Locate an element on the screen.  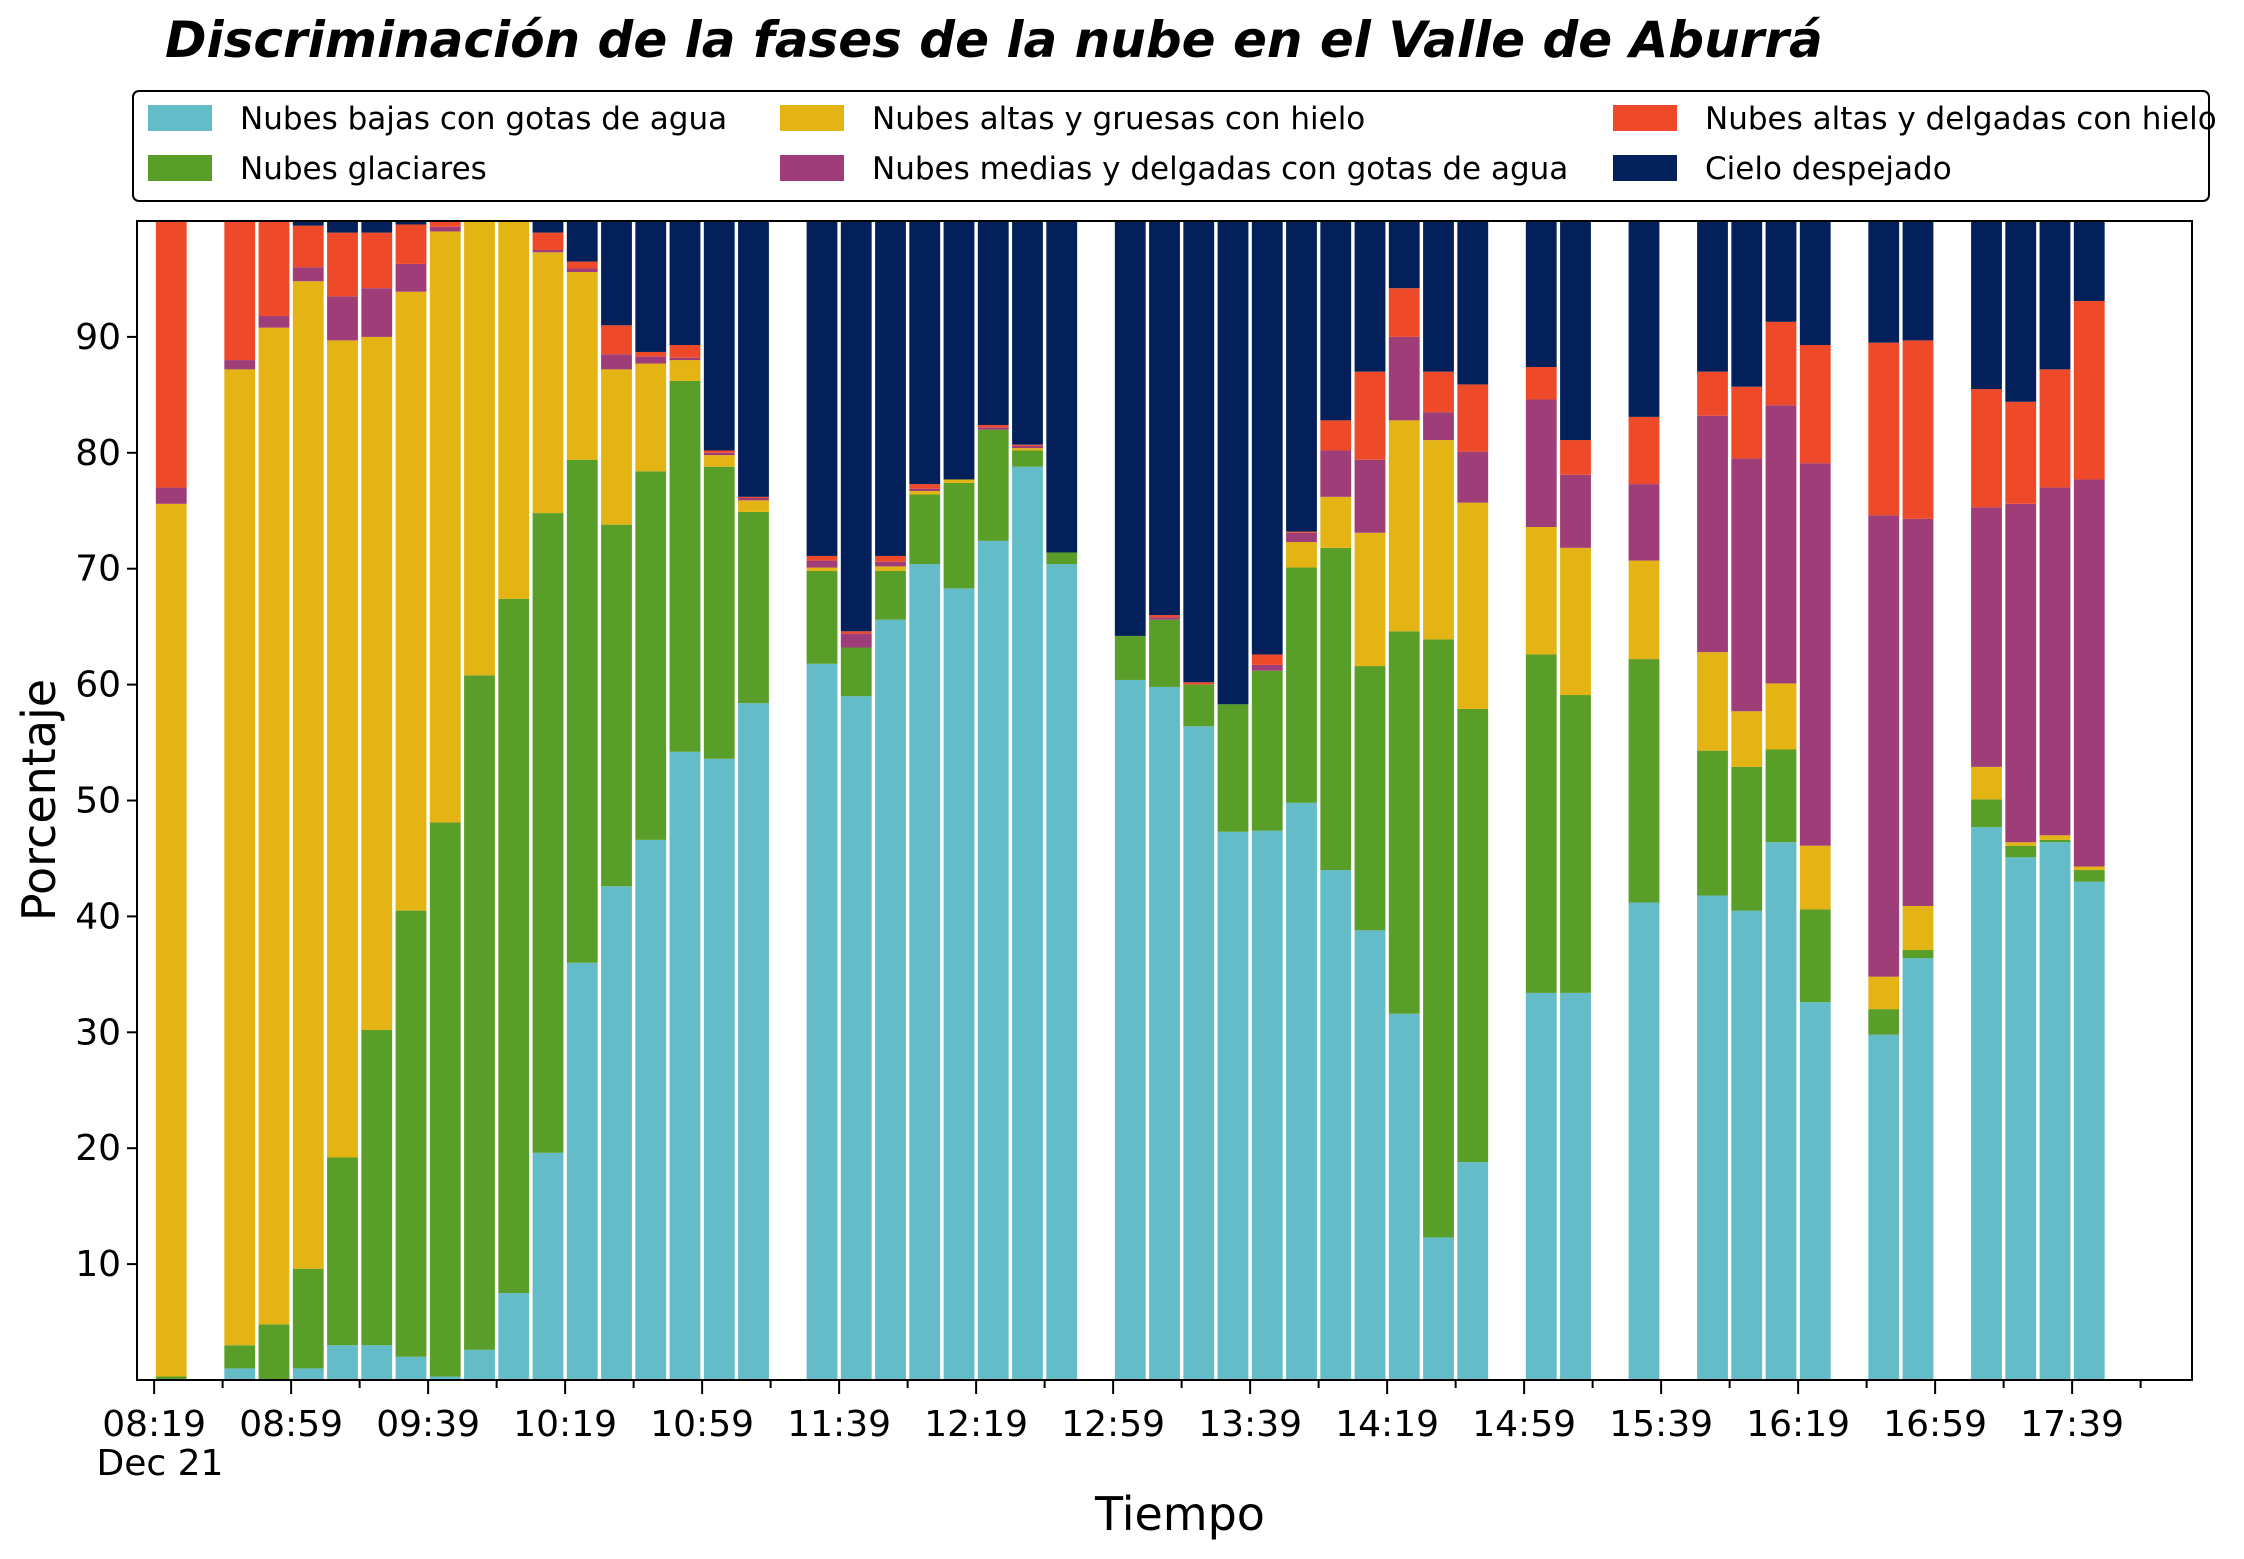
x-tick-label: 08:59 is located at coordinates (291, 1424).